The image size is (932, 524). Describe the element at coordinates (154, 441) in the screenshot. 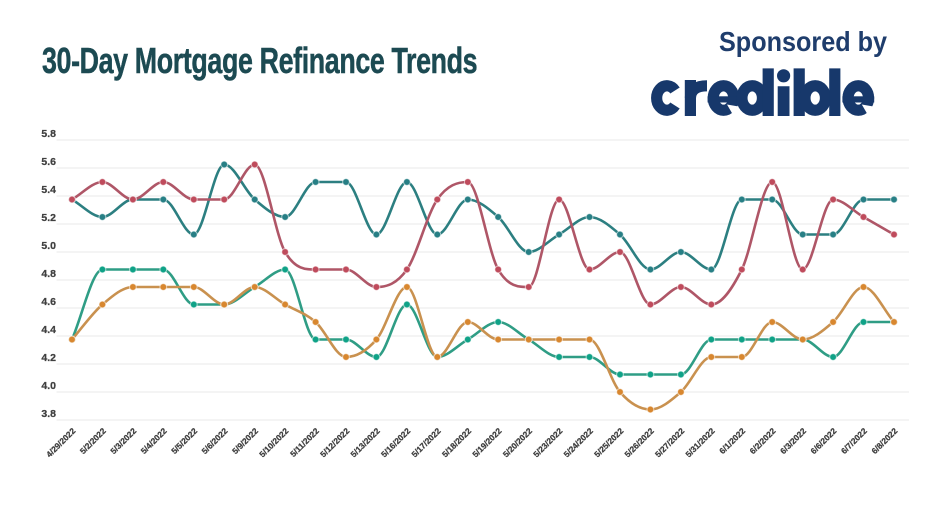

I see `svg-text: 5/4/2022` at that location.